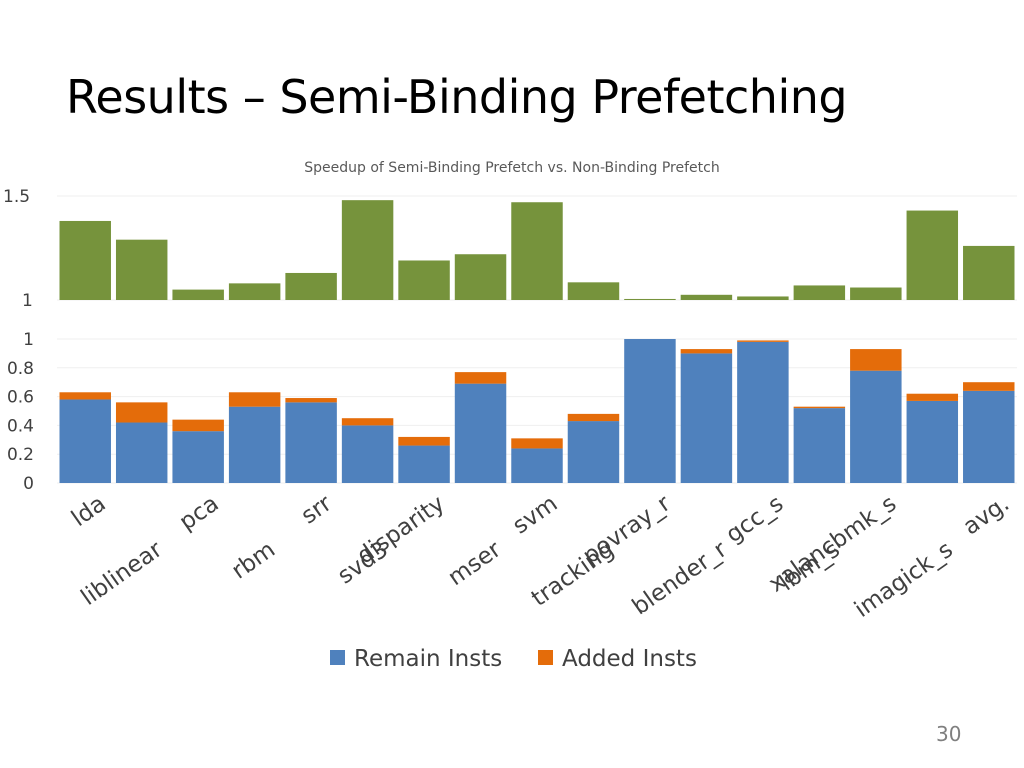 This screenshot has width=1024, height=768. Describe the element at coordinates (763, 412) in the screenshot. I see `remain-bar-gcc_s` at that location.